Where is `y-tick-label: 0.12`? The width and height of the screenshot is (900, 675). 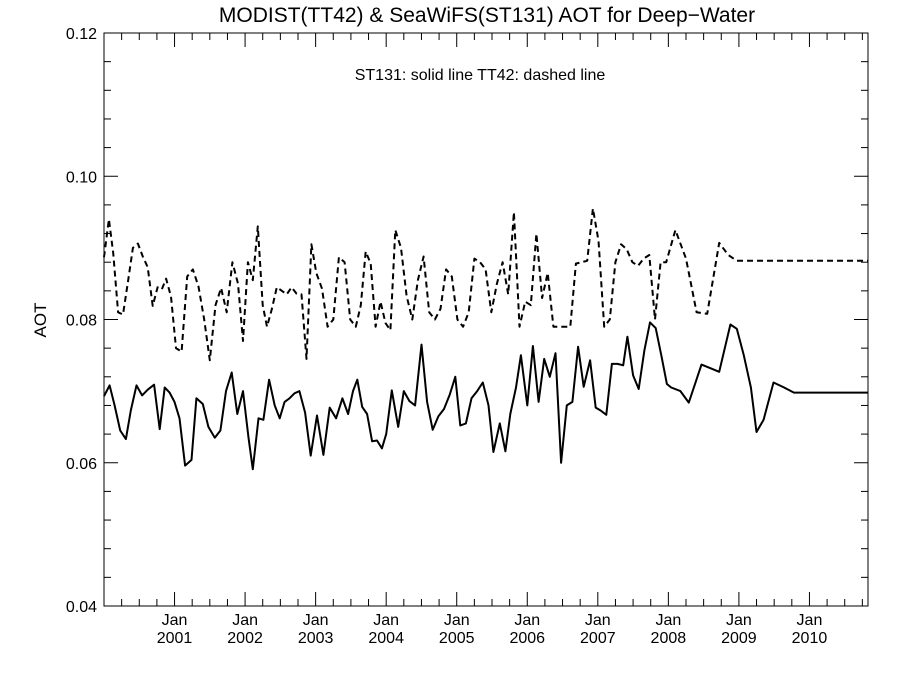
y-tick-label: 0.12 is located at coordinates (81, 34).